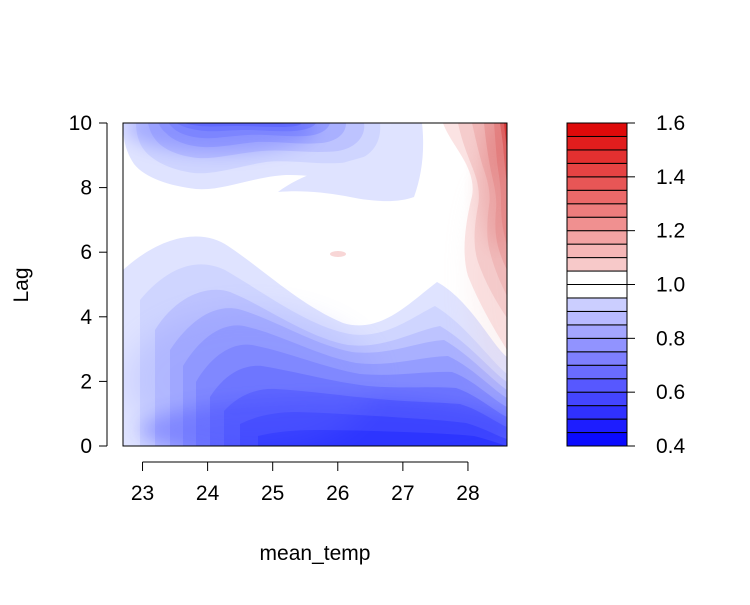  What do you see at coordinates (88, 285) in the screenshot?
I see `y-axis: 0 2 4 6 8 10` at bounding box center [88, 285].